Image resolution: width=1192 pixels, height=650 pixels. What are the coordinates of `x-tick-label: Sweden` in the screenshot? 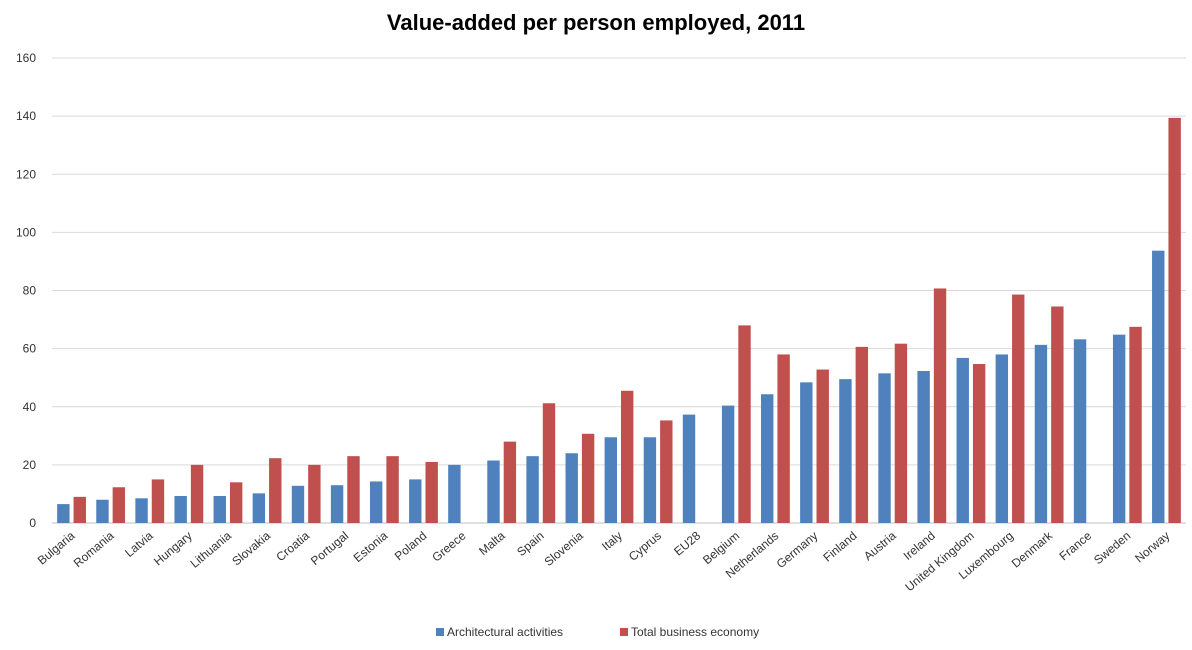 It's located at (1112, 548).